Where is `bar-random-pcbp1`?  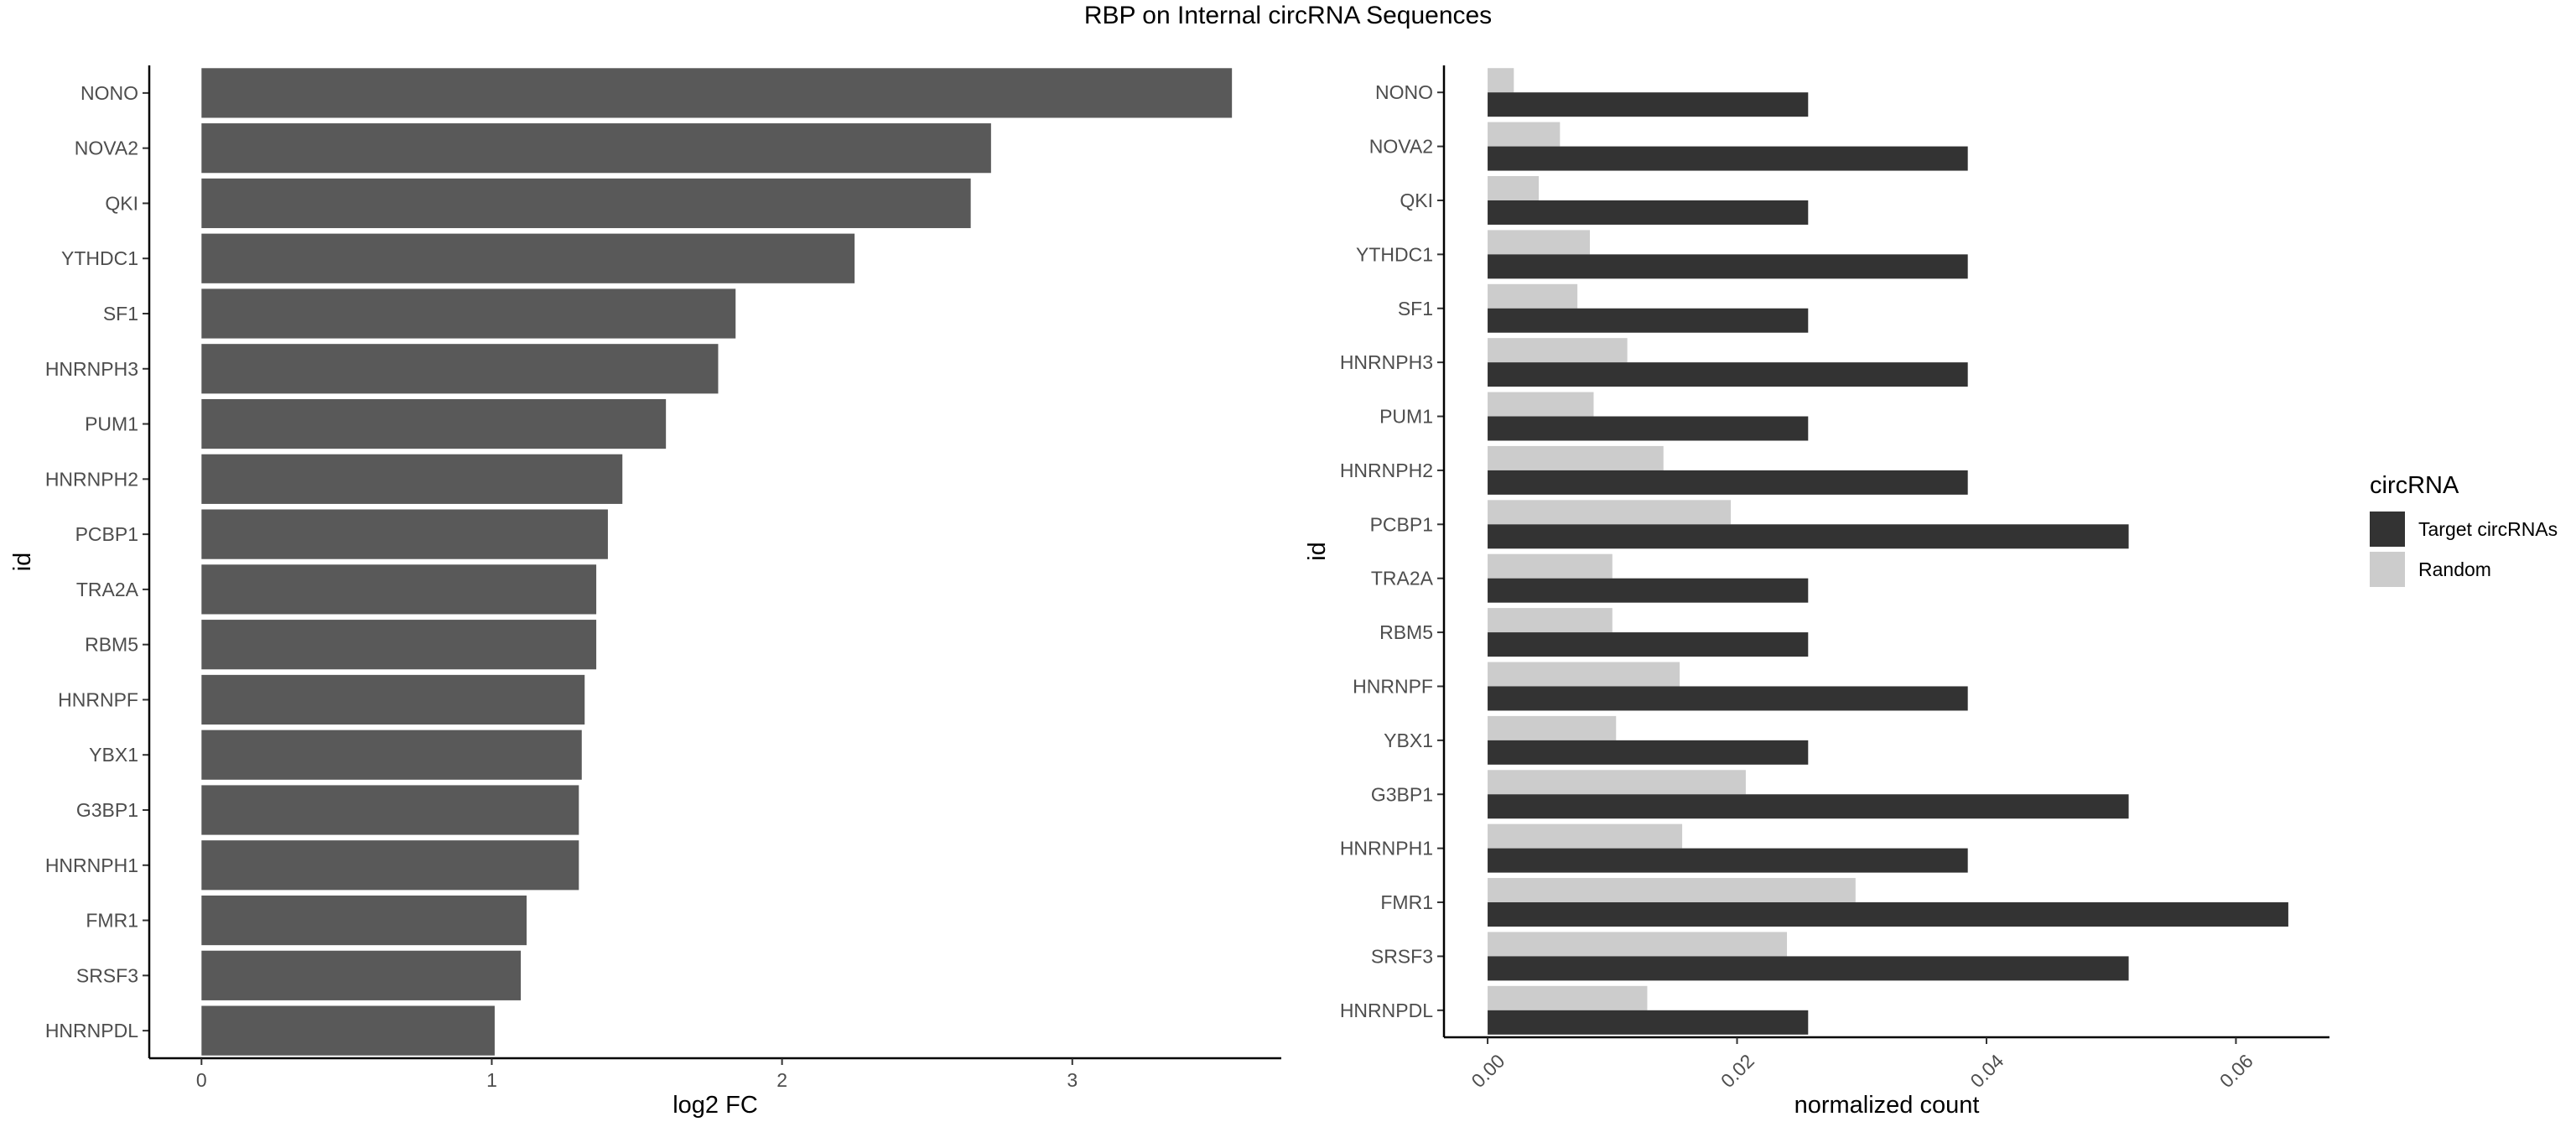 bar-random-pcbp1 is located at coordinates (1610, 512).